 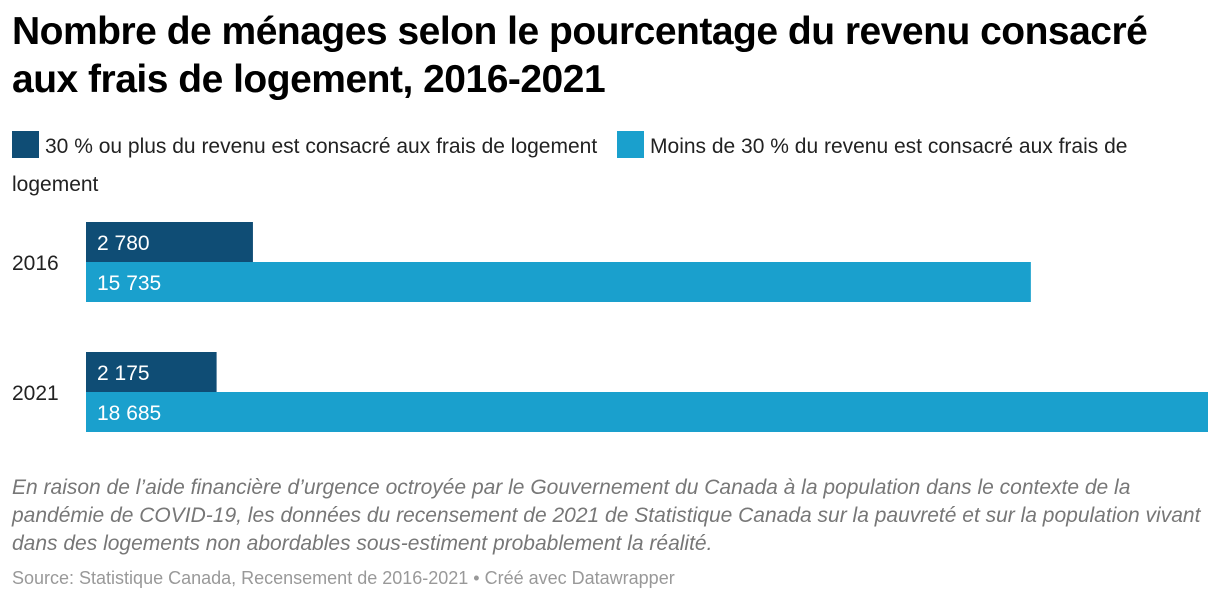 I want to click on legend-swatch-dark, so click(x=25, y=144).